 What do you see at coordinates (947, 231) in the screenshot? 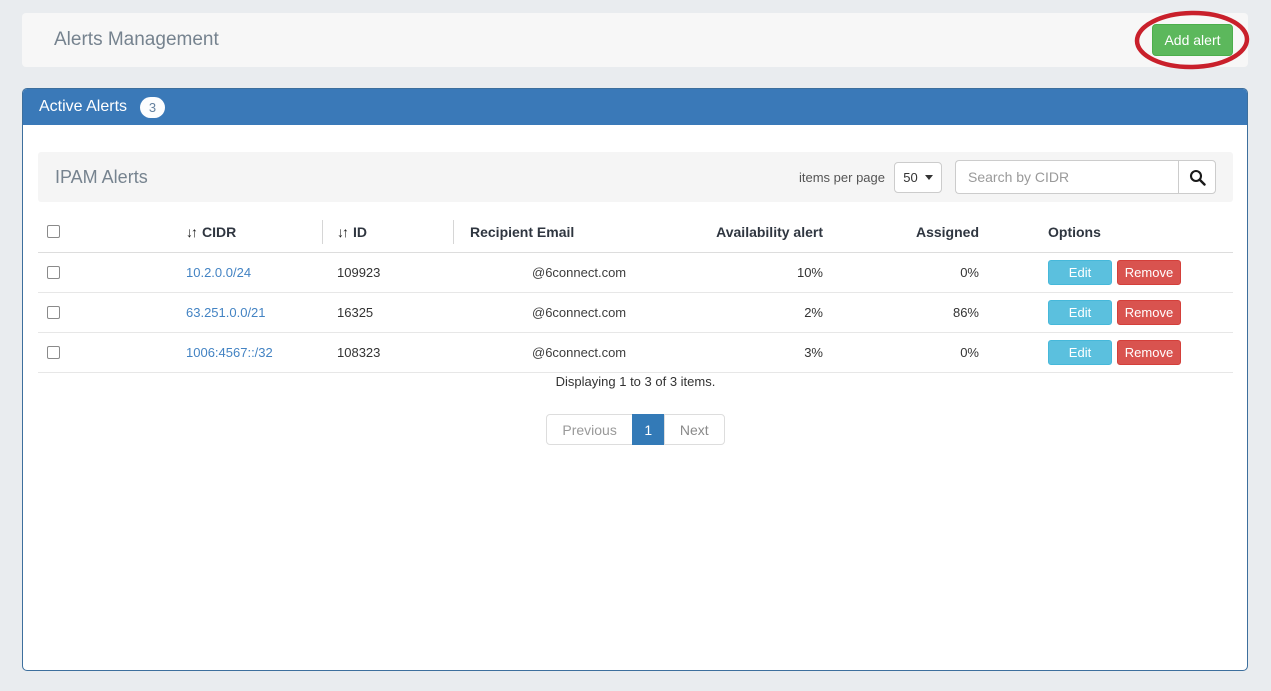
I see `column-header-assigned: Assigned` at bounding box center [947, 231].